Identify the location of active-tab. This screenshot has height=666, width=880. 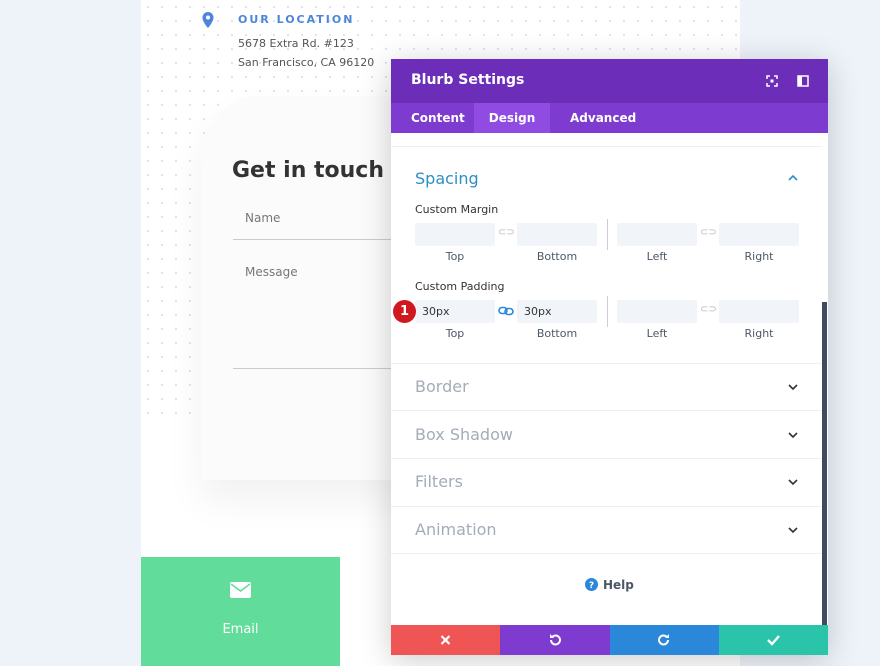
(512, 118).